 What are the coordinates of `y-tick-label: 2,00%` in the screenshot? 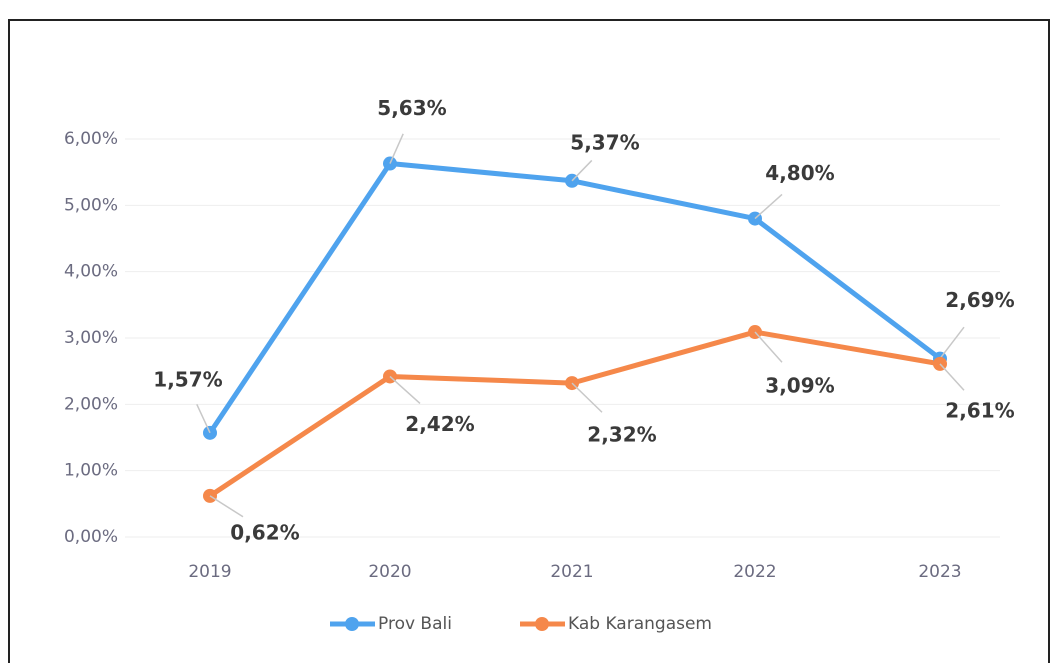 It's located at (91, 404).